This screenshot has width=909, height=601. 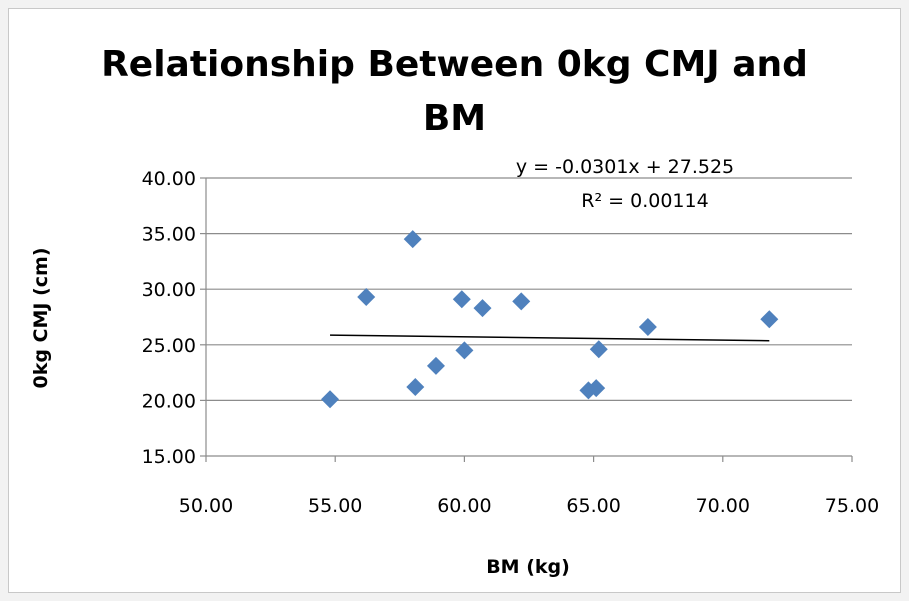 I want to click on y-axis-label: 0kg CMJ (cm), so click(x=41, y=317).